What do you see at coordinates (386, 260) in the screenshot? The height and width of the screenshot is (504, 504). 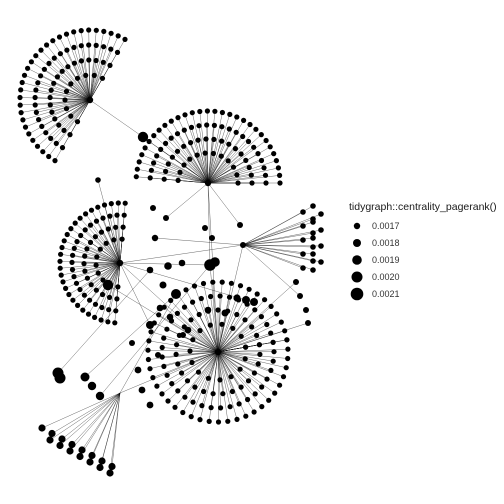 I see `legend-label: 0.0019` at bounding box center [386, 260].